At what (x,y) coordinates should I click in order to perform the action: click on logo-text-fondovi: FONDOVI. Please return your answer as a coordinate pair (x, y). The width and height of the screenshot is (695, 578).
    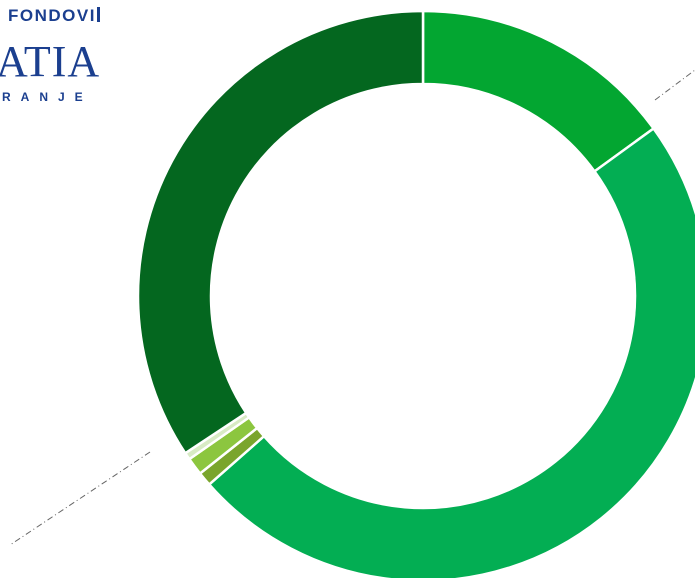
    Looking at the image, I should click on (54, 16).